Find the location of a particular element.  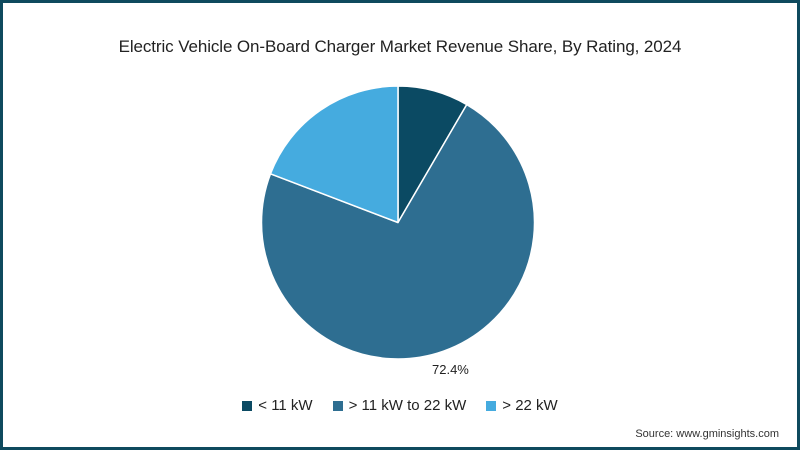

pie-slice-gt-22kw is located at coordinates (334, 154).